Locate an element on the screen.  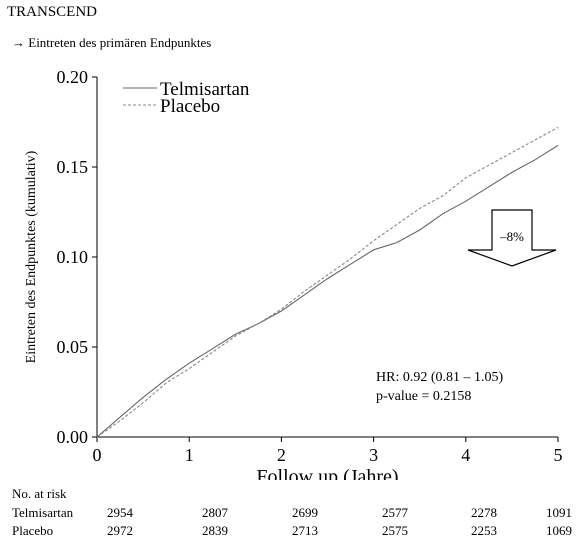
down-arrow-icon is located at coordinates (512, 238).